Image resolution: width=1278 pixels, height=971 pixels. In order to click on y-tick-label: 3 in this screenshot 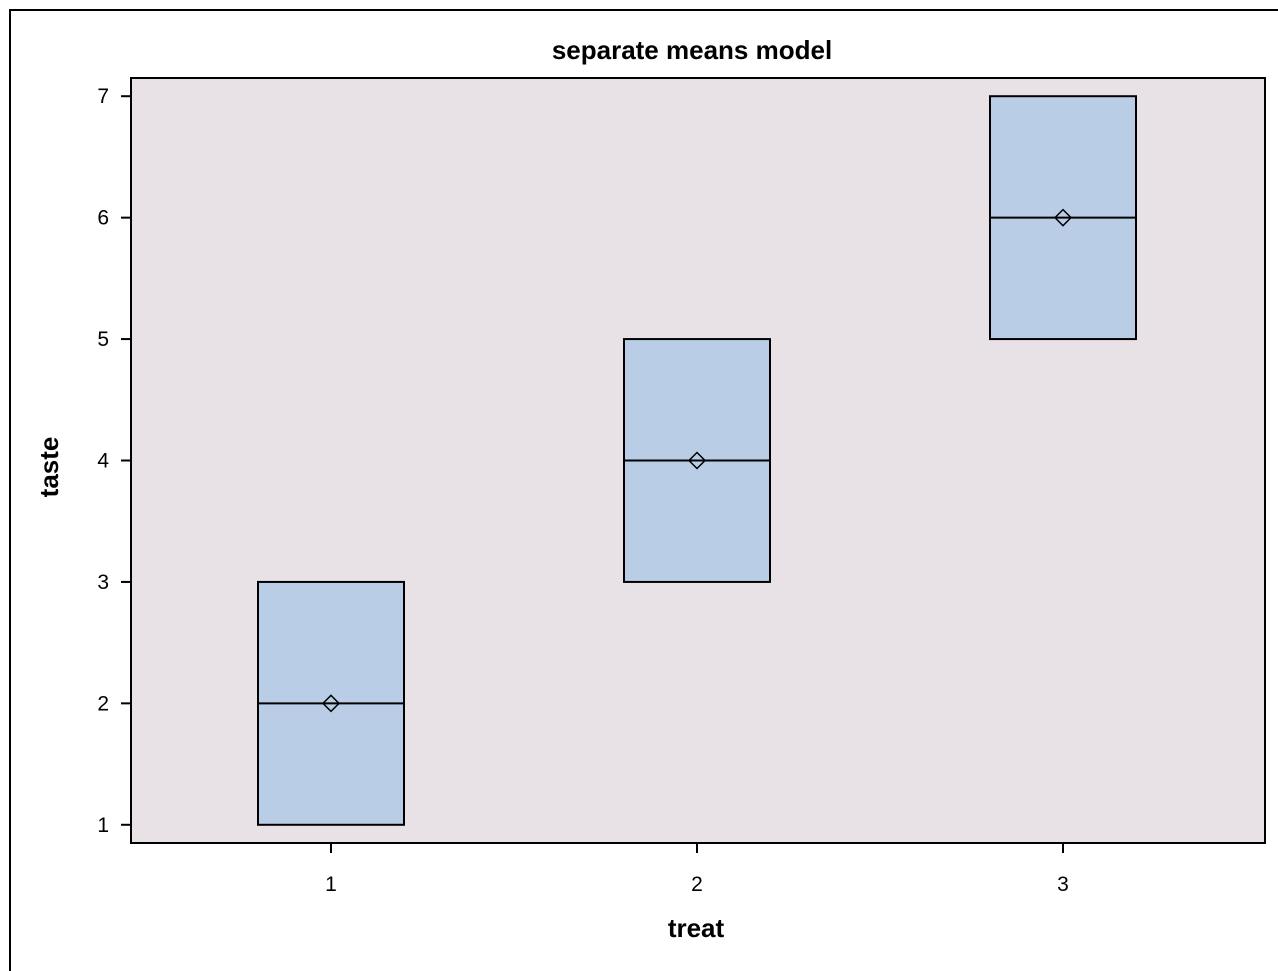, I will do `click(103, 582)`.